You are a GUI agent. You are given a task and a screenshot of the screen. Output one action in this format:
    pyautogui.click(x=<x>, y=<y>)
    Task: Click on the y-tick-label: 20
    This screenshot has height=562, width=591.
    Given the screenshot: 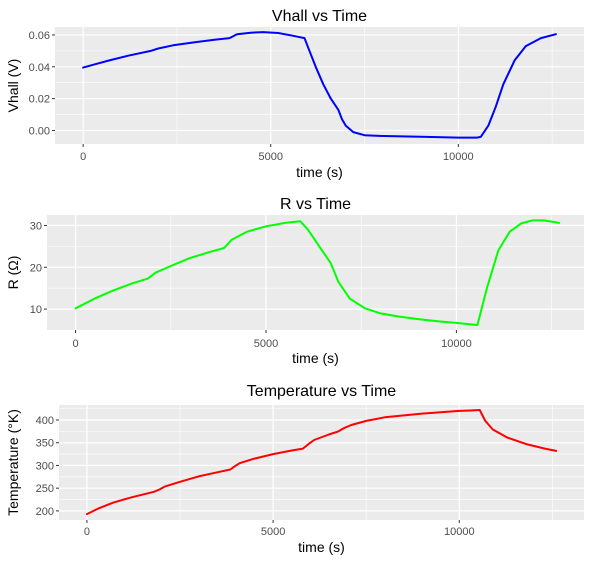 What is the action you would take?
    pyautogui.click(x=36, y=268)
    